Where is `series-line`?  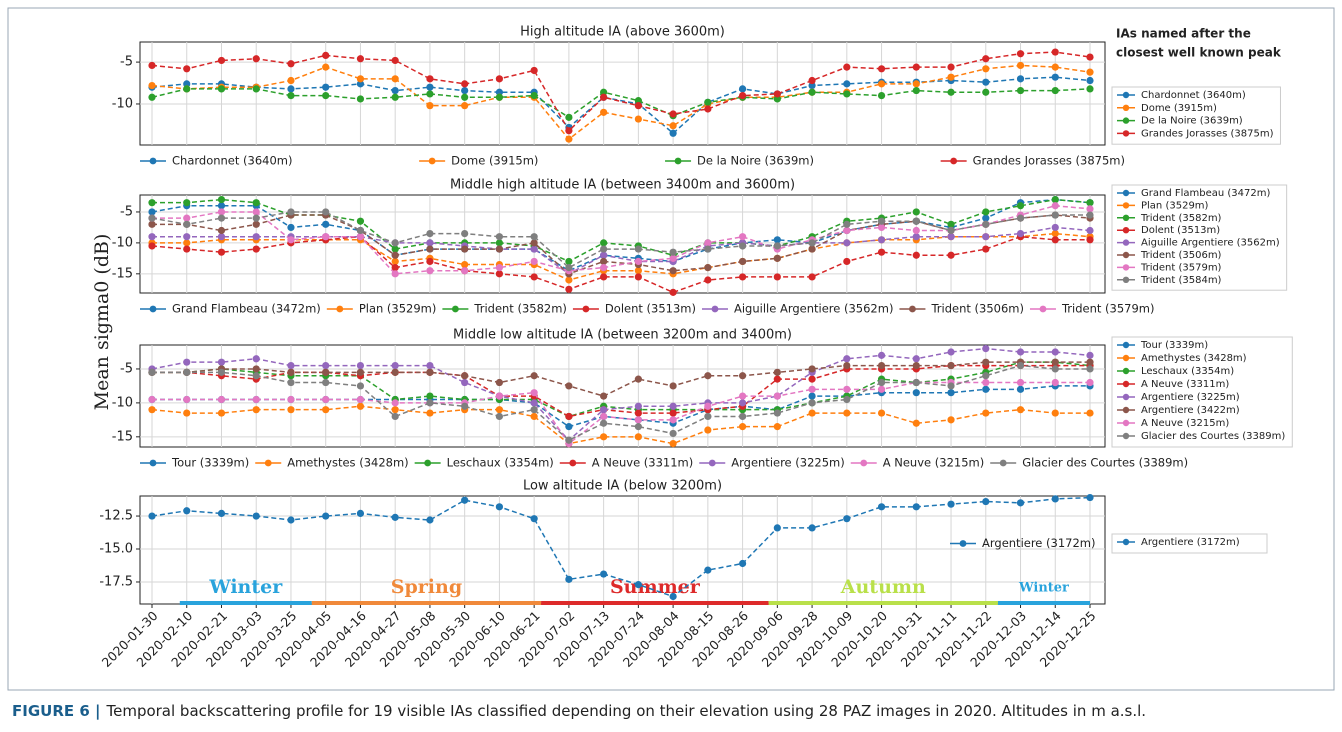
series-line is located at coordinates (621, 394).